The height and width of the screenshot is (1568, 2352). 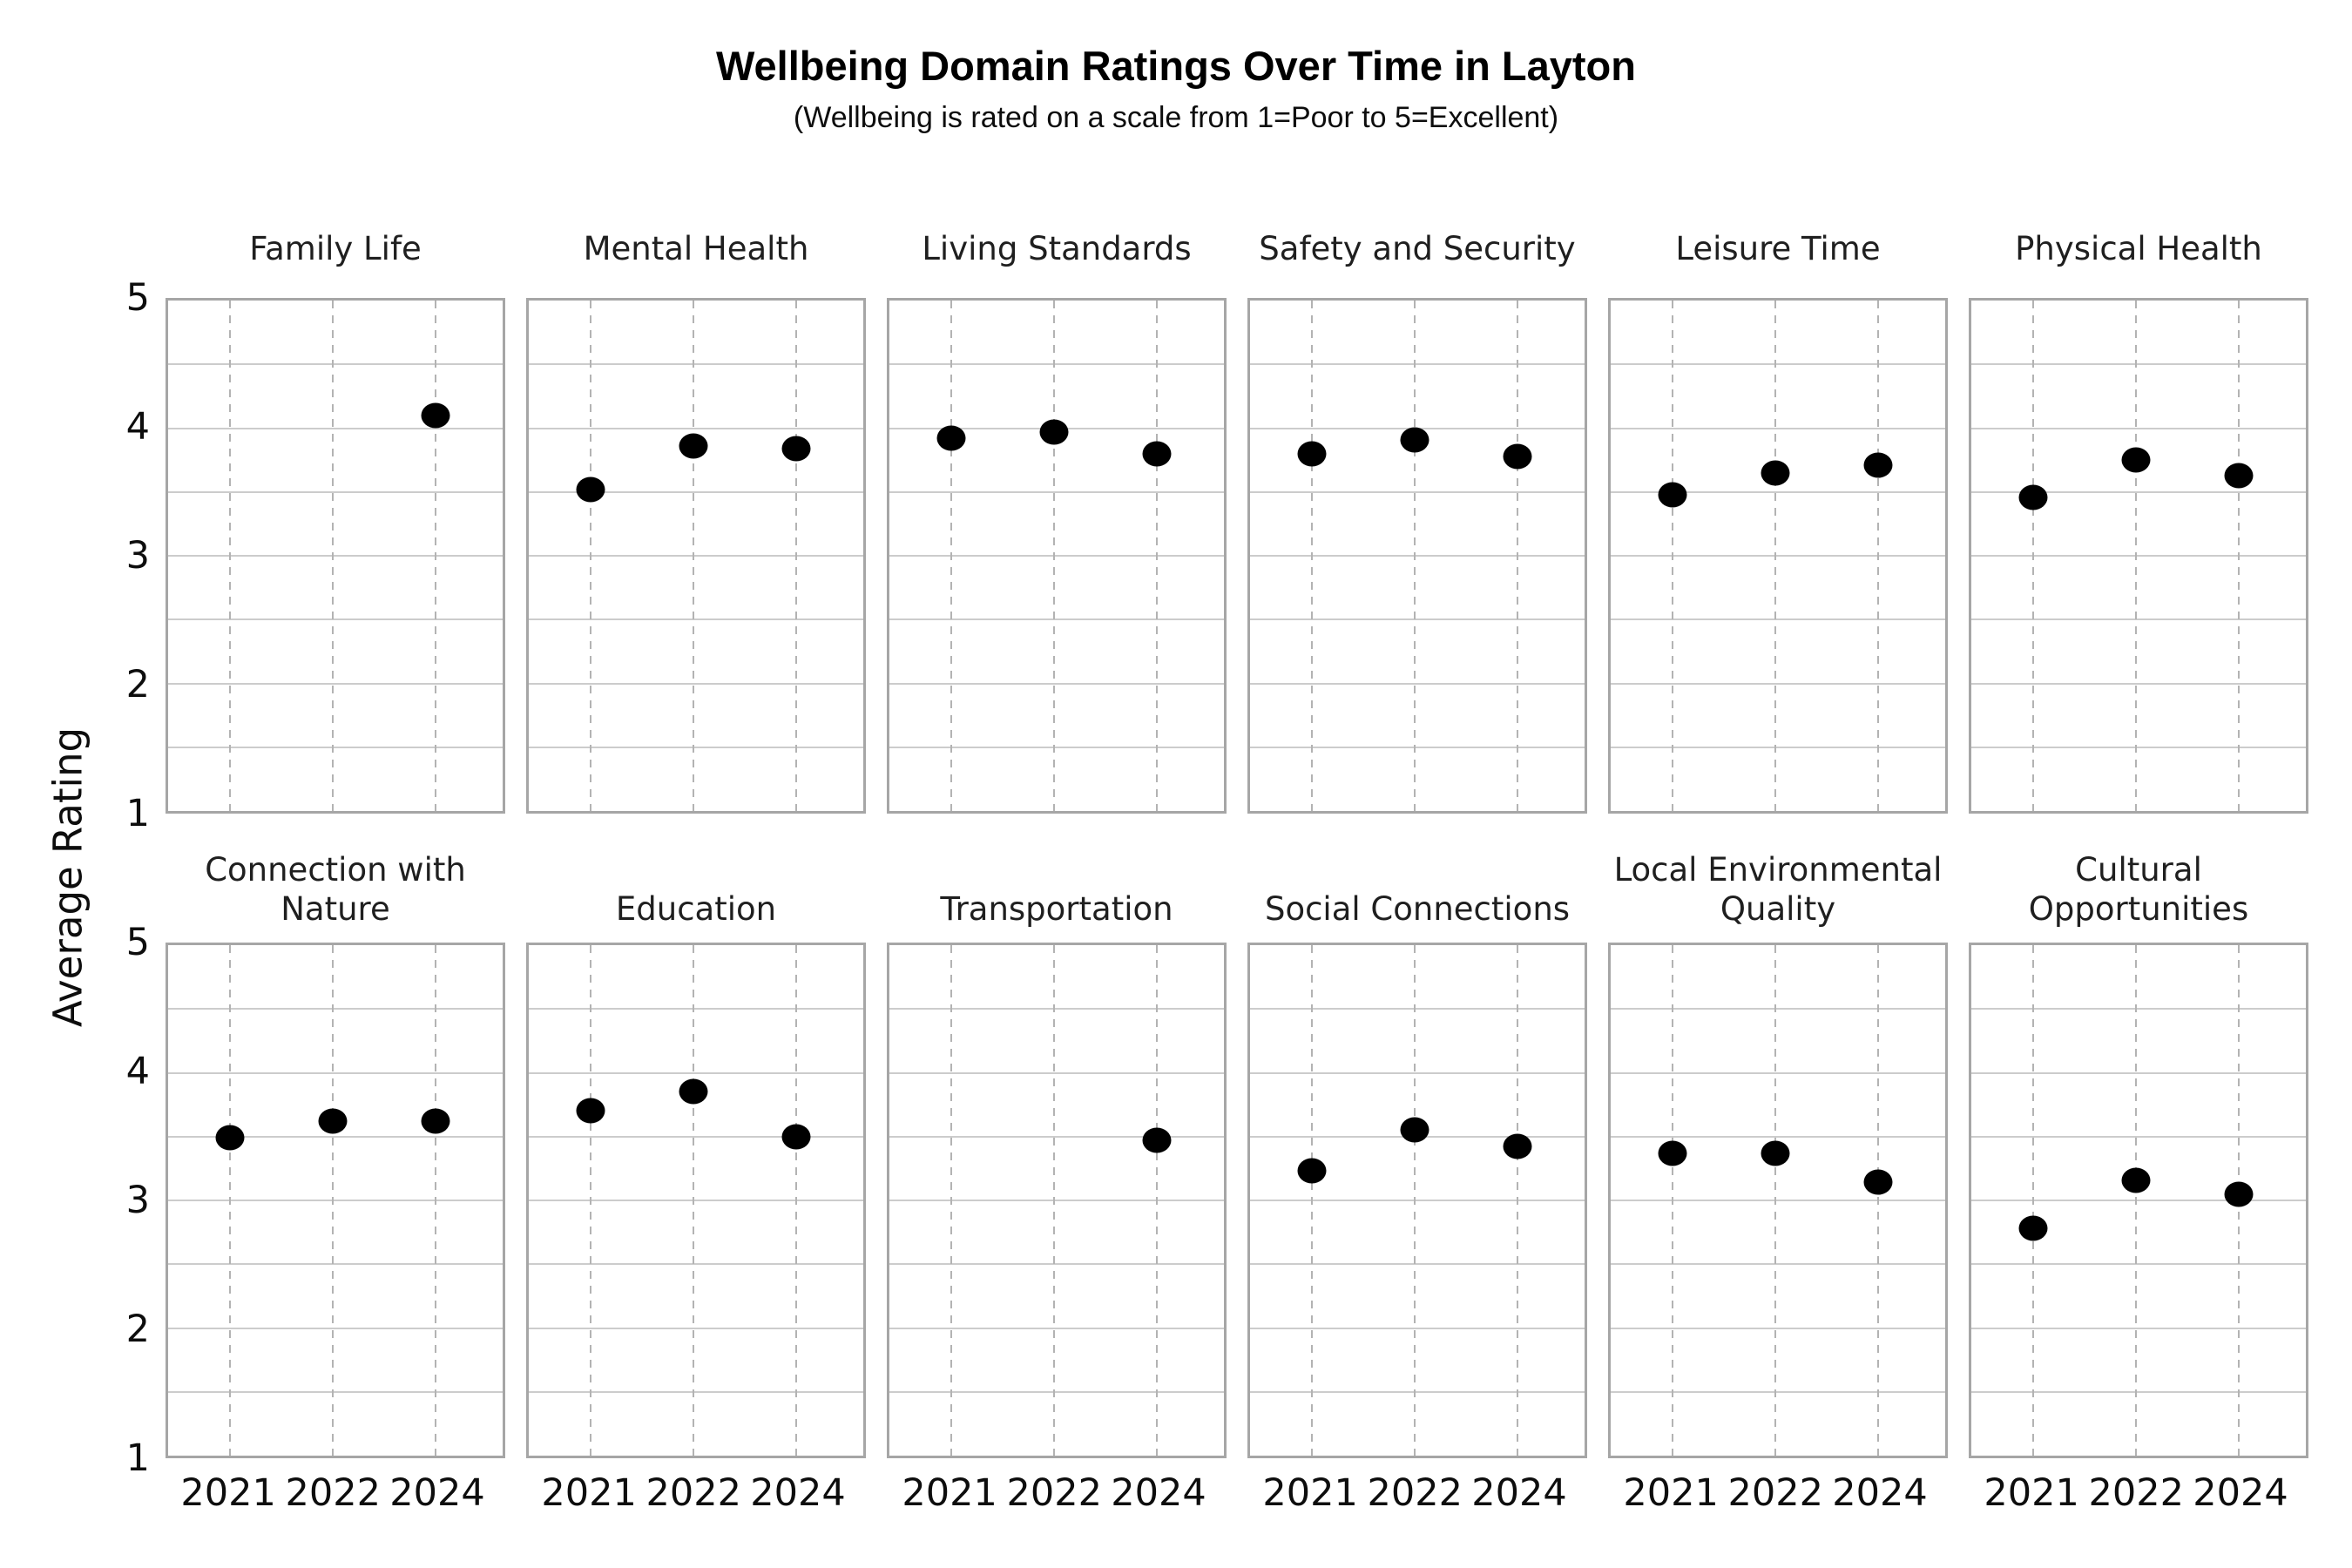 What do you see at coordinates (1418, 908) in the screenshot?
I see `facet-title: Social Connections` at bounding box center [1418, 908].